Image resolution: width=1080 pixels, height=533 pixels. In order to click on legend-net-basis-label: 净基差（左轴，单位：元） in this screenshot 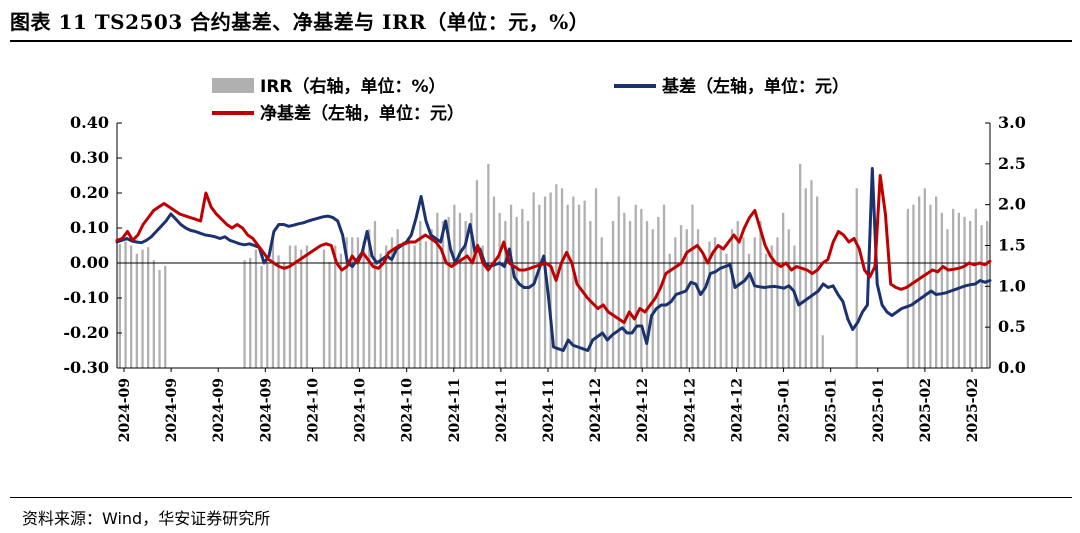, I will do `click(362, 113)`.